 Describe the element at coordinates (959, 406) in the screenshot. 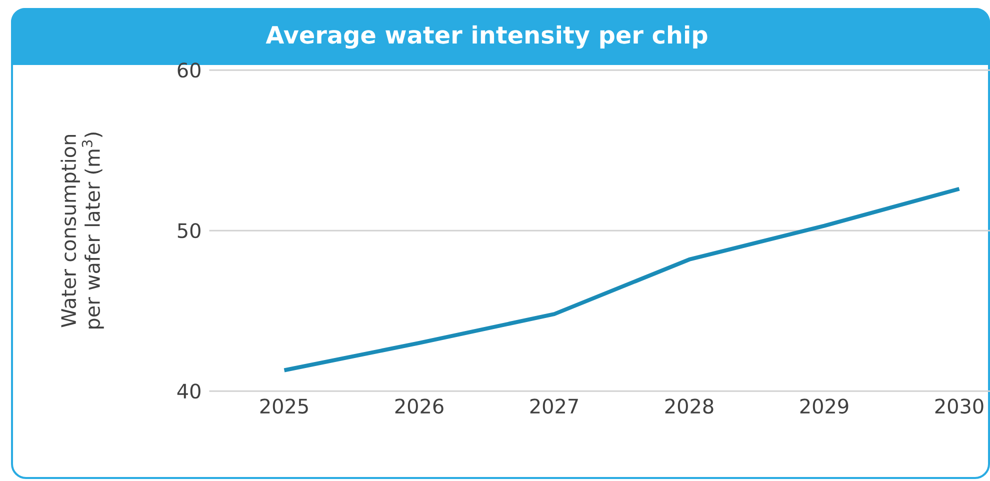

I see `x-tick-label: 2030` at that location.